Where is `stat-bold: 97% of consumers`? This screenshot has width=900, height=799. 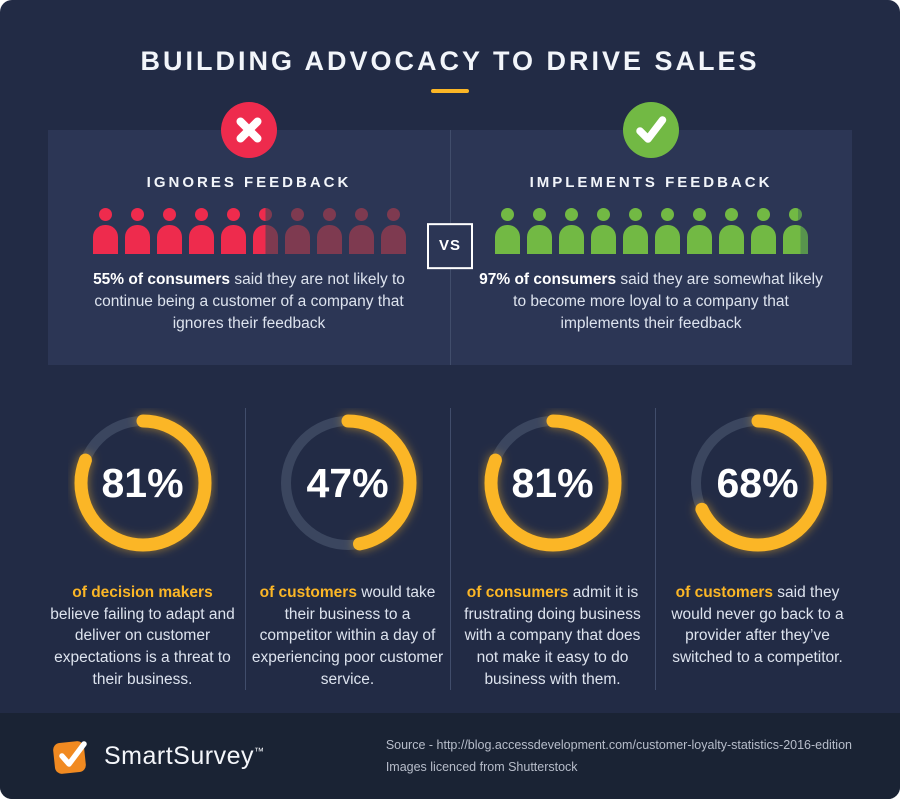 stat-bold: 97% of consumers is located at coordinates (548, 279).